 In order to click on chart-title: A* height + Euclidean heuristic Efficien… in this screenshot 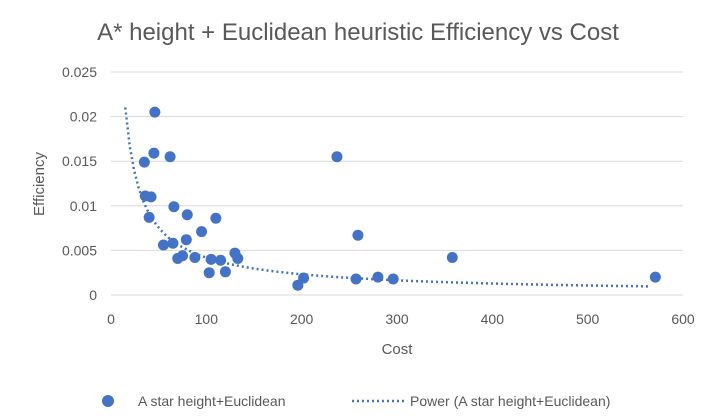, I will do `click(358, 32)`.